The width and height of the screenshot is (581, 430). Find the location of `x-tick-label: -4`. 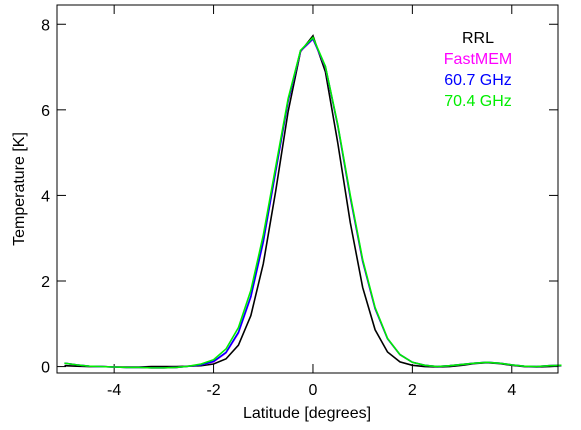

x-tick-label: -4 is located at coordinates (114, 390).